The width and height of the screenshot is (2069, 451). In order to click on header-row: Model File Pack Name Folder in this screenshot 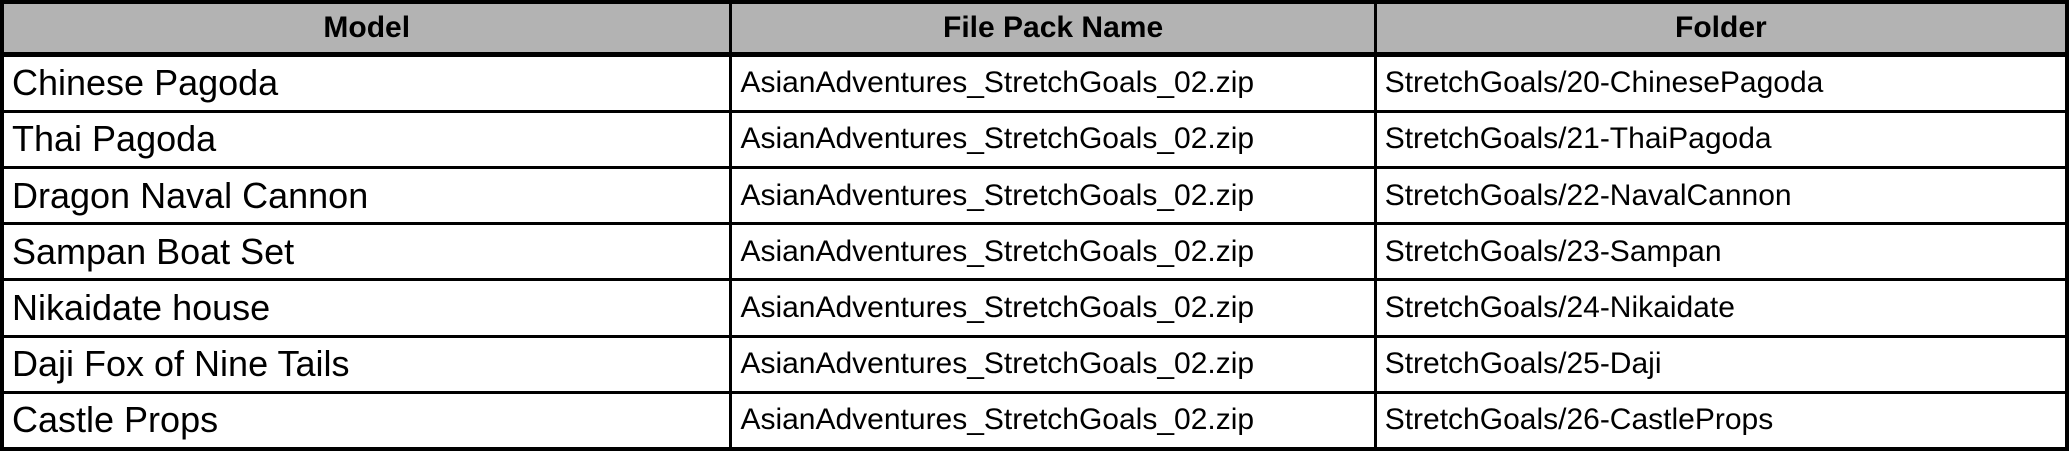, I will do `click(1034, 28)`.